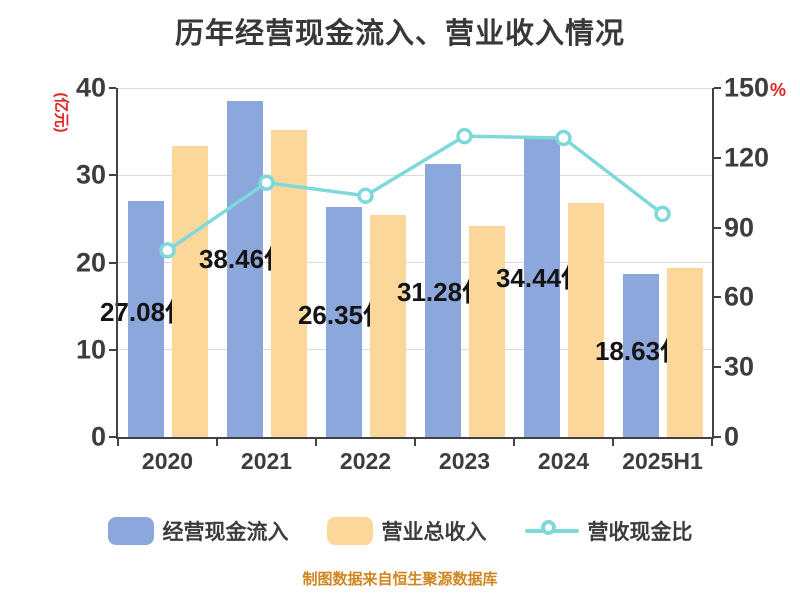 Image resolution: width=800 pixels, height=600 pixels. What do you see at coordinates (189, 291) in the screenshot?
I see `bar-revenue-2020` at bounding box center [189, 291].